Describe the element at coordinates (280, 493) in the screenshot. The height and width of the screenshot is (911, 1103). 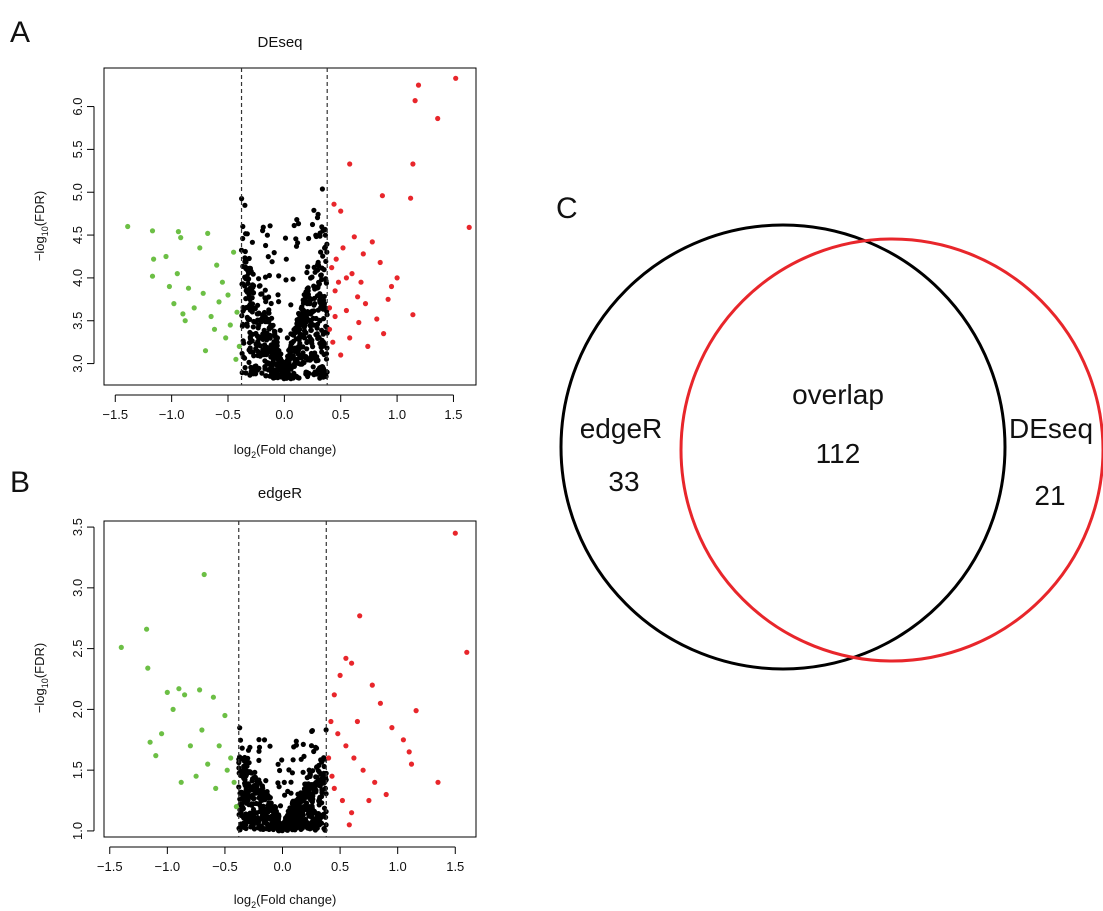
I see `plot-title-edger: edgeR` at that location.